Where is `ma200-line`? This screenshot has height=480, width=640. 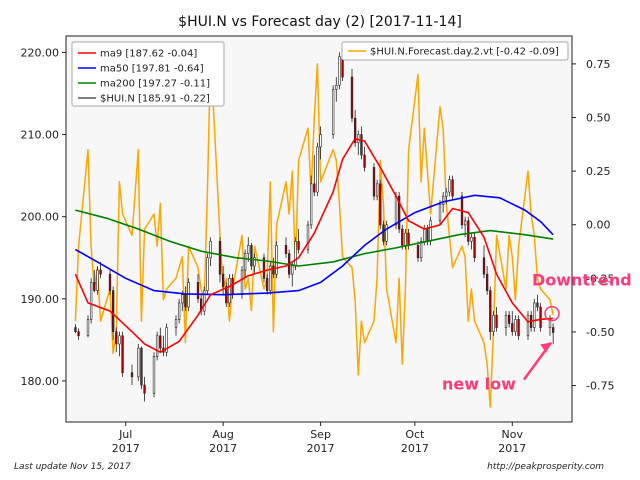
ma200-line is located at coordinates (314, 238).